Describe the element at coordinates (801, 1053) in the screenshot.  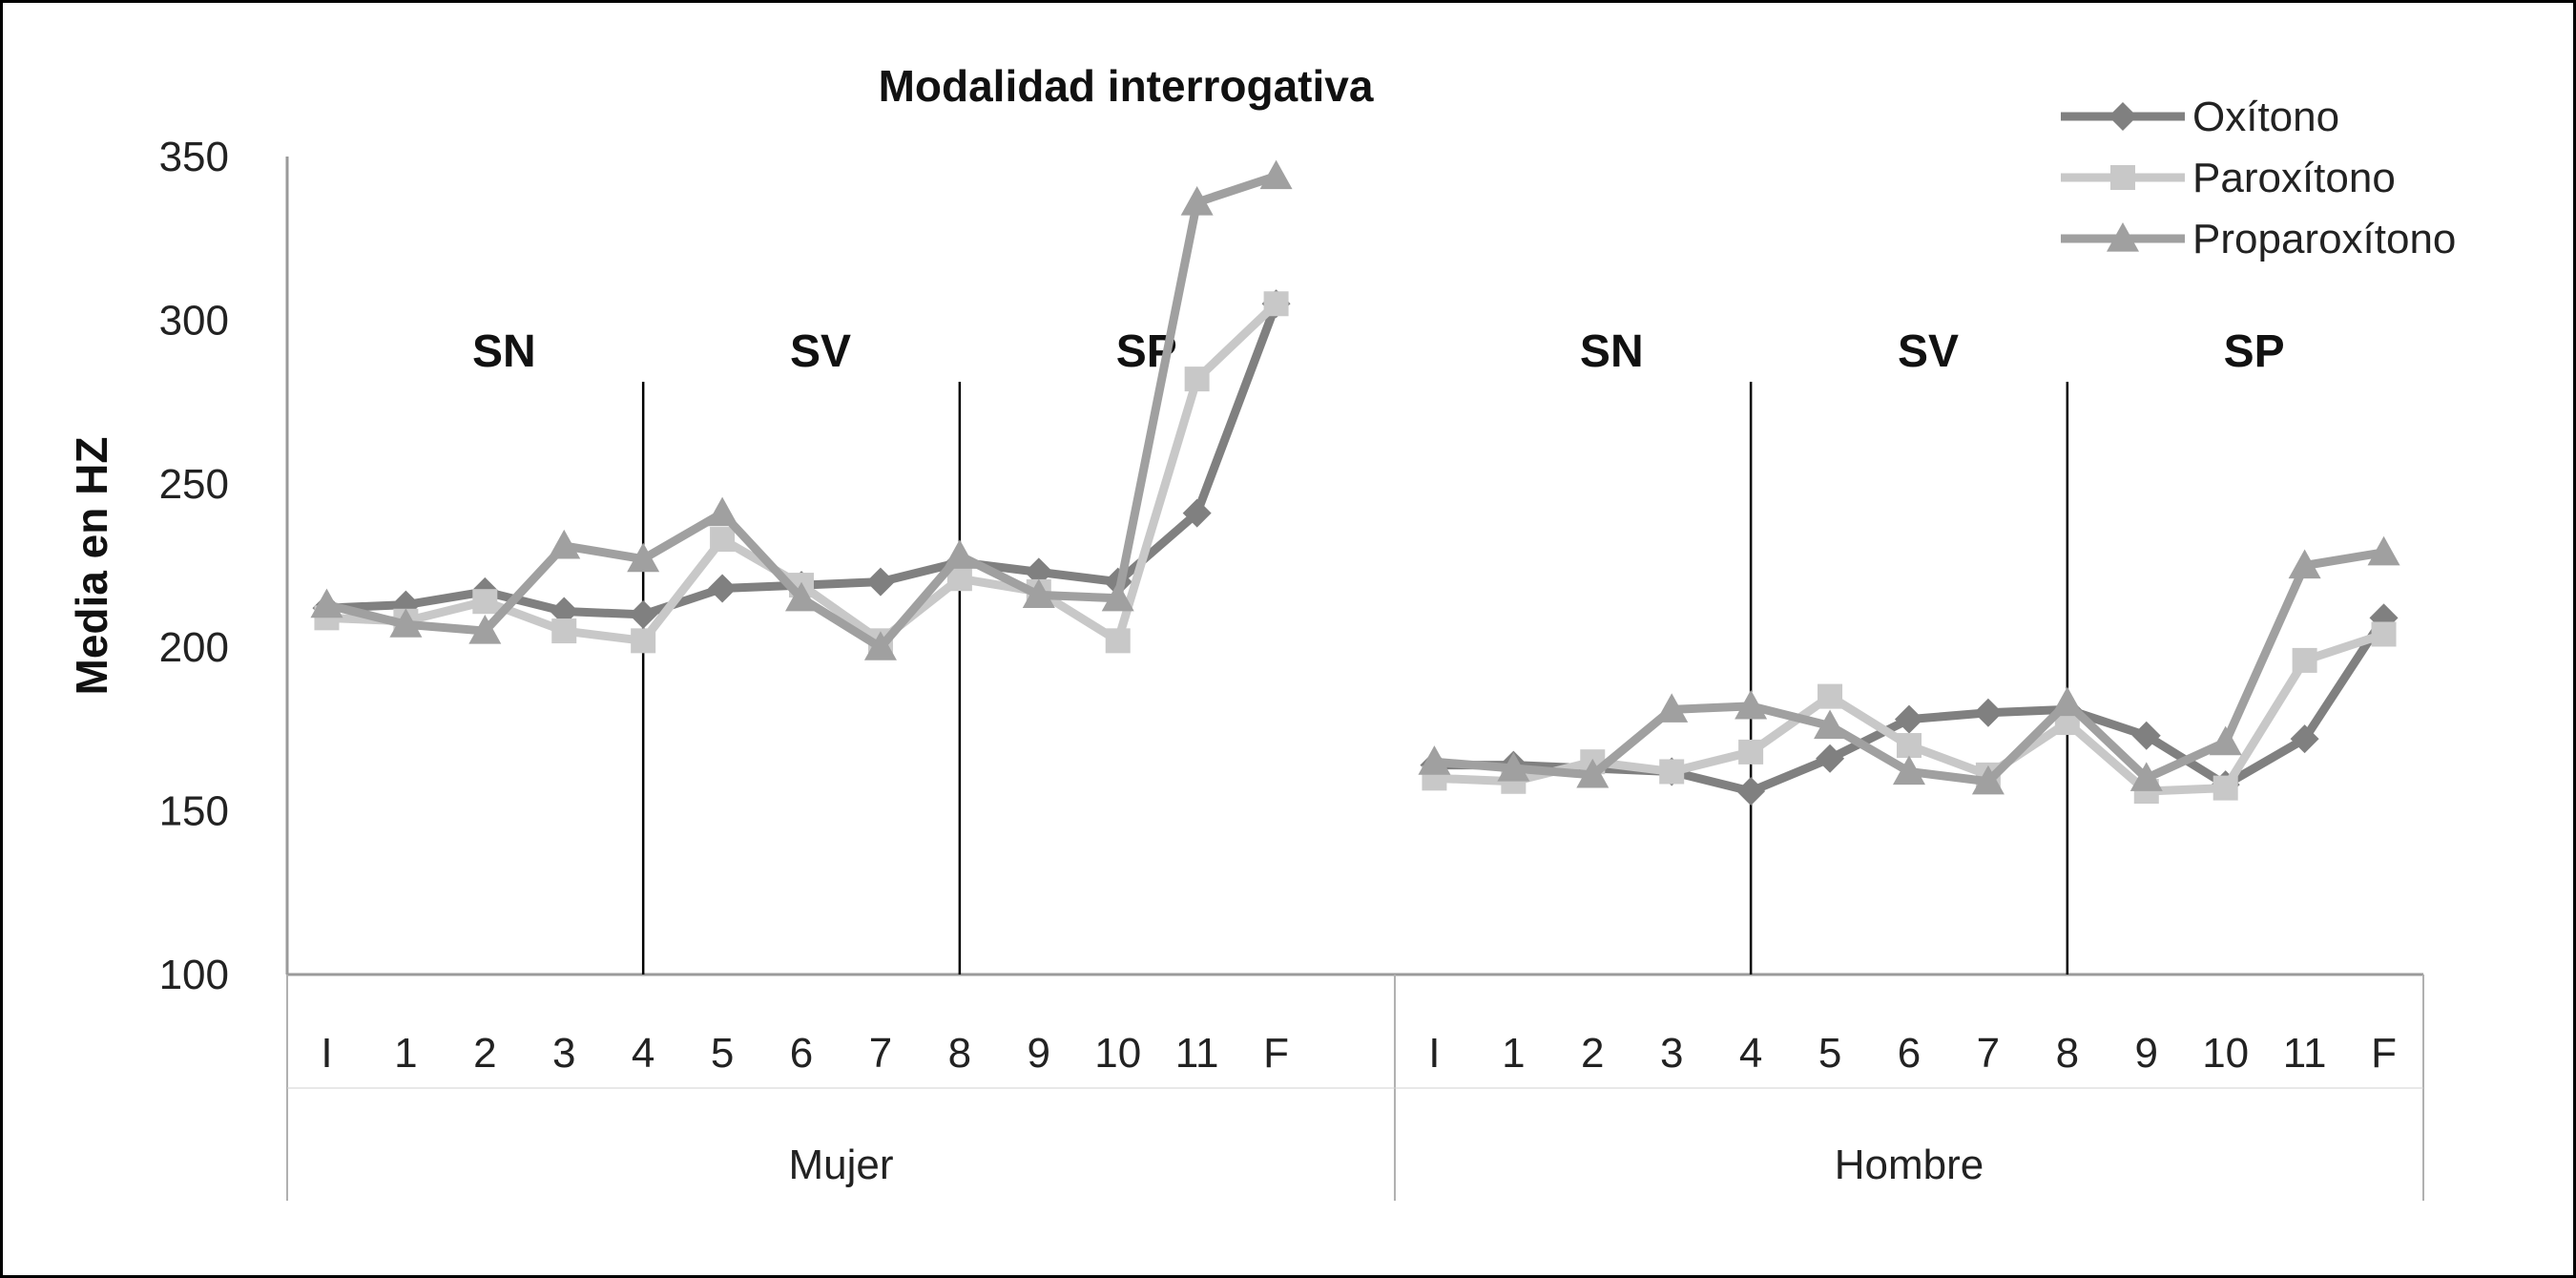
I see `x-tick-label: 6` at that location.